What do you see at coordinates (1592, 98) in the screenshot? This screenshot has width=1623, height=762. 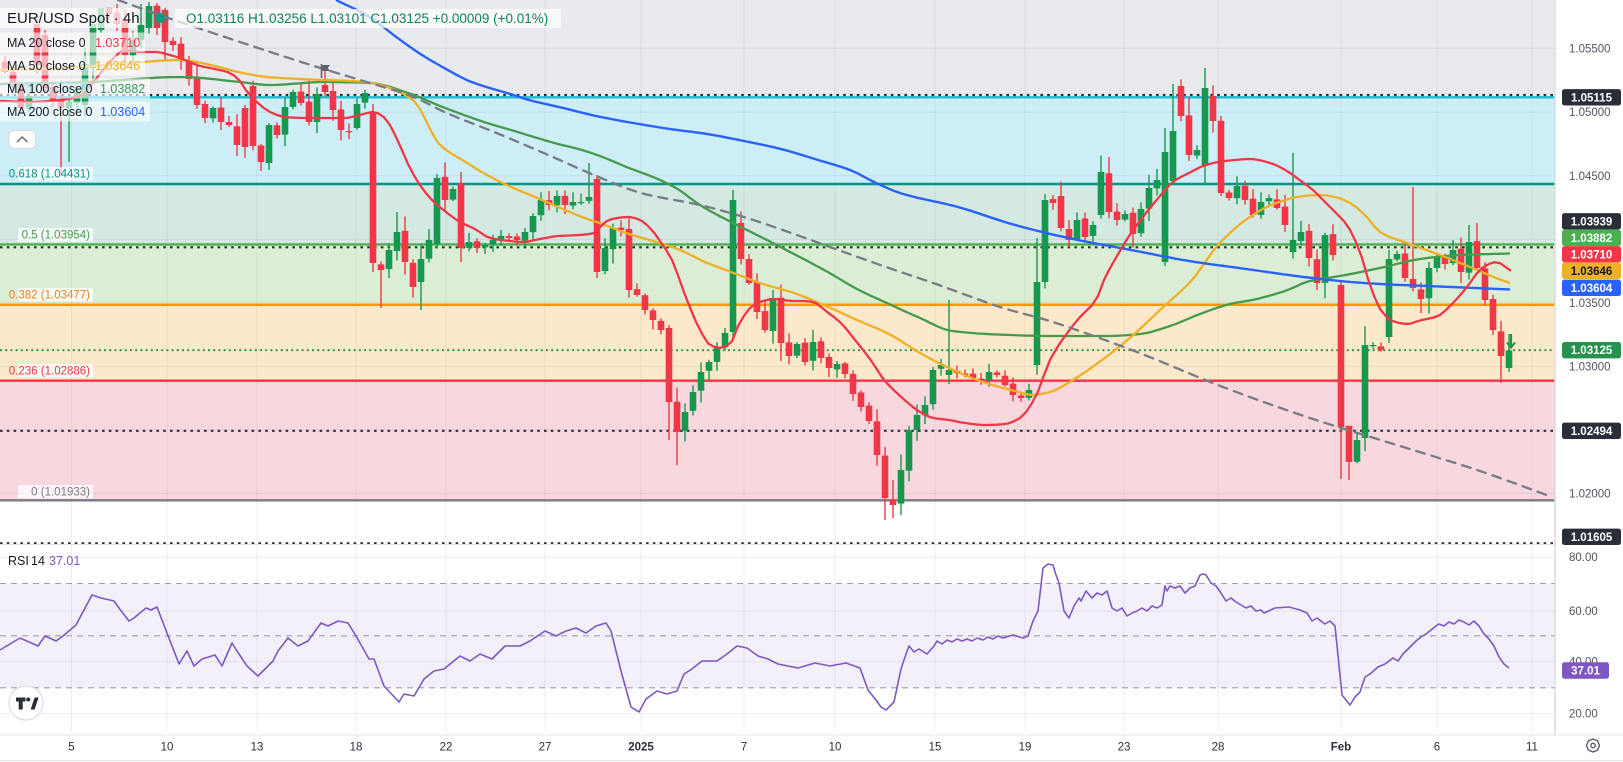 I see `svg-text: 1.05115` at bounding box center [1592, 98].